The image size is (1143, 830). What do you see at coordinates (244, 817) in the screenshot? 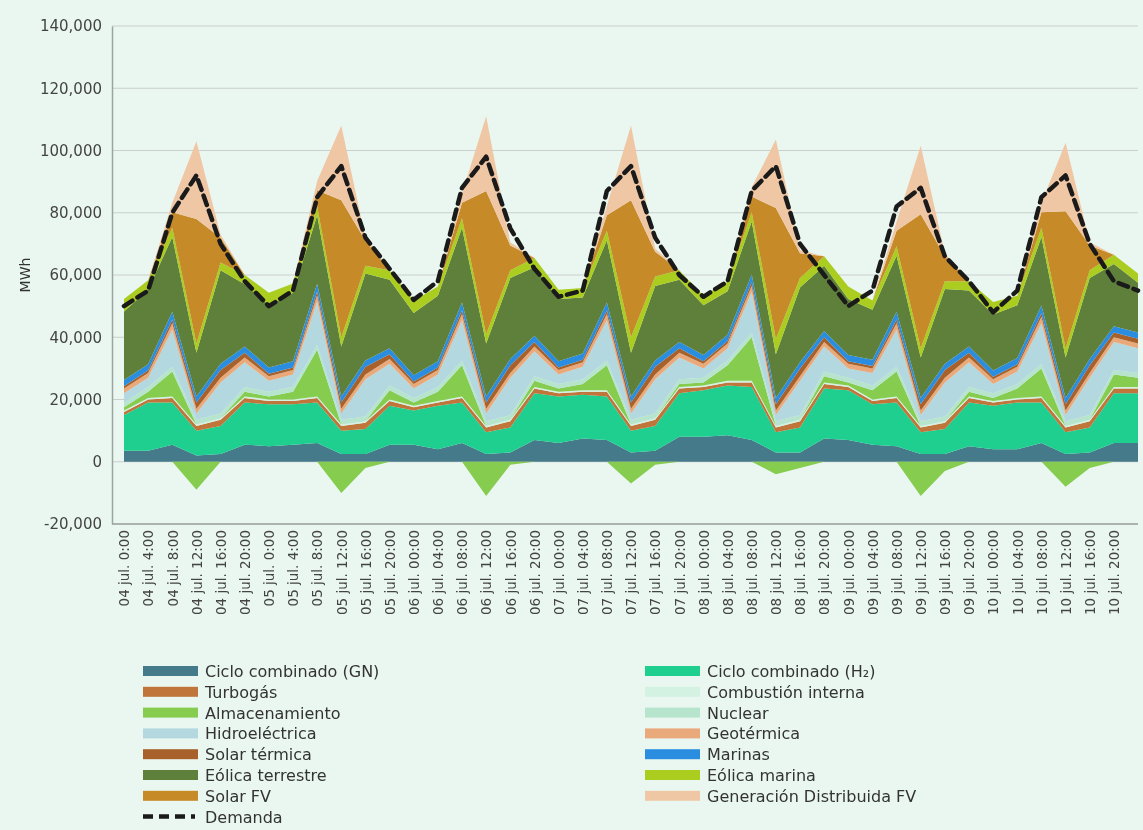
I see `legend-label: Demanda` at bounding box center [244, 817].